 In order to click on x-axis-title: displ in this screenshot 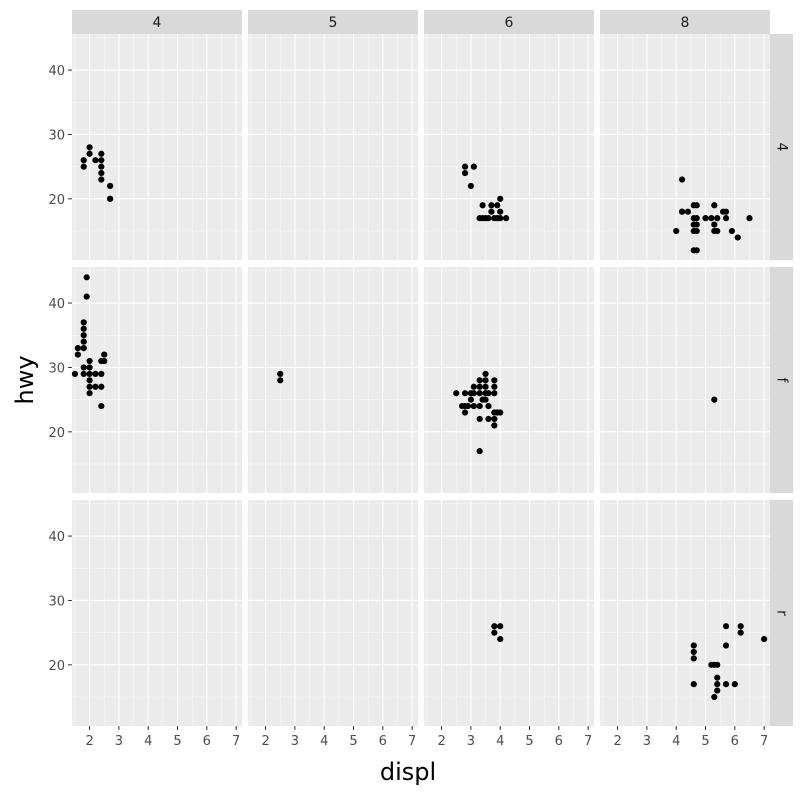, I will do `click(408, 772)`.